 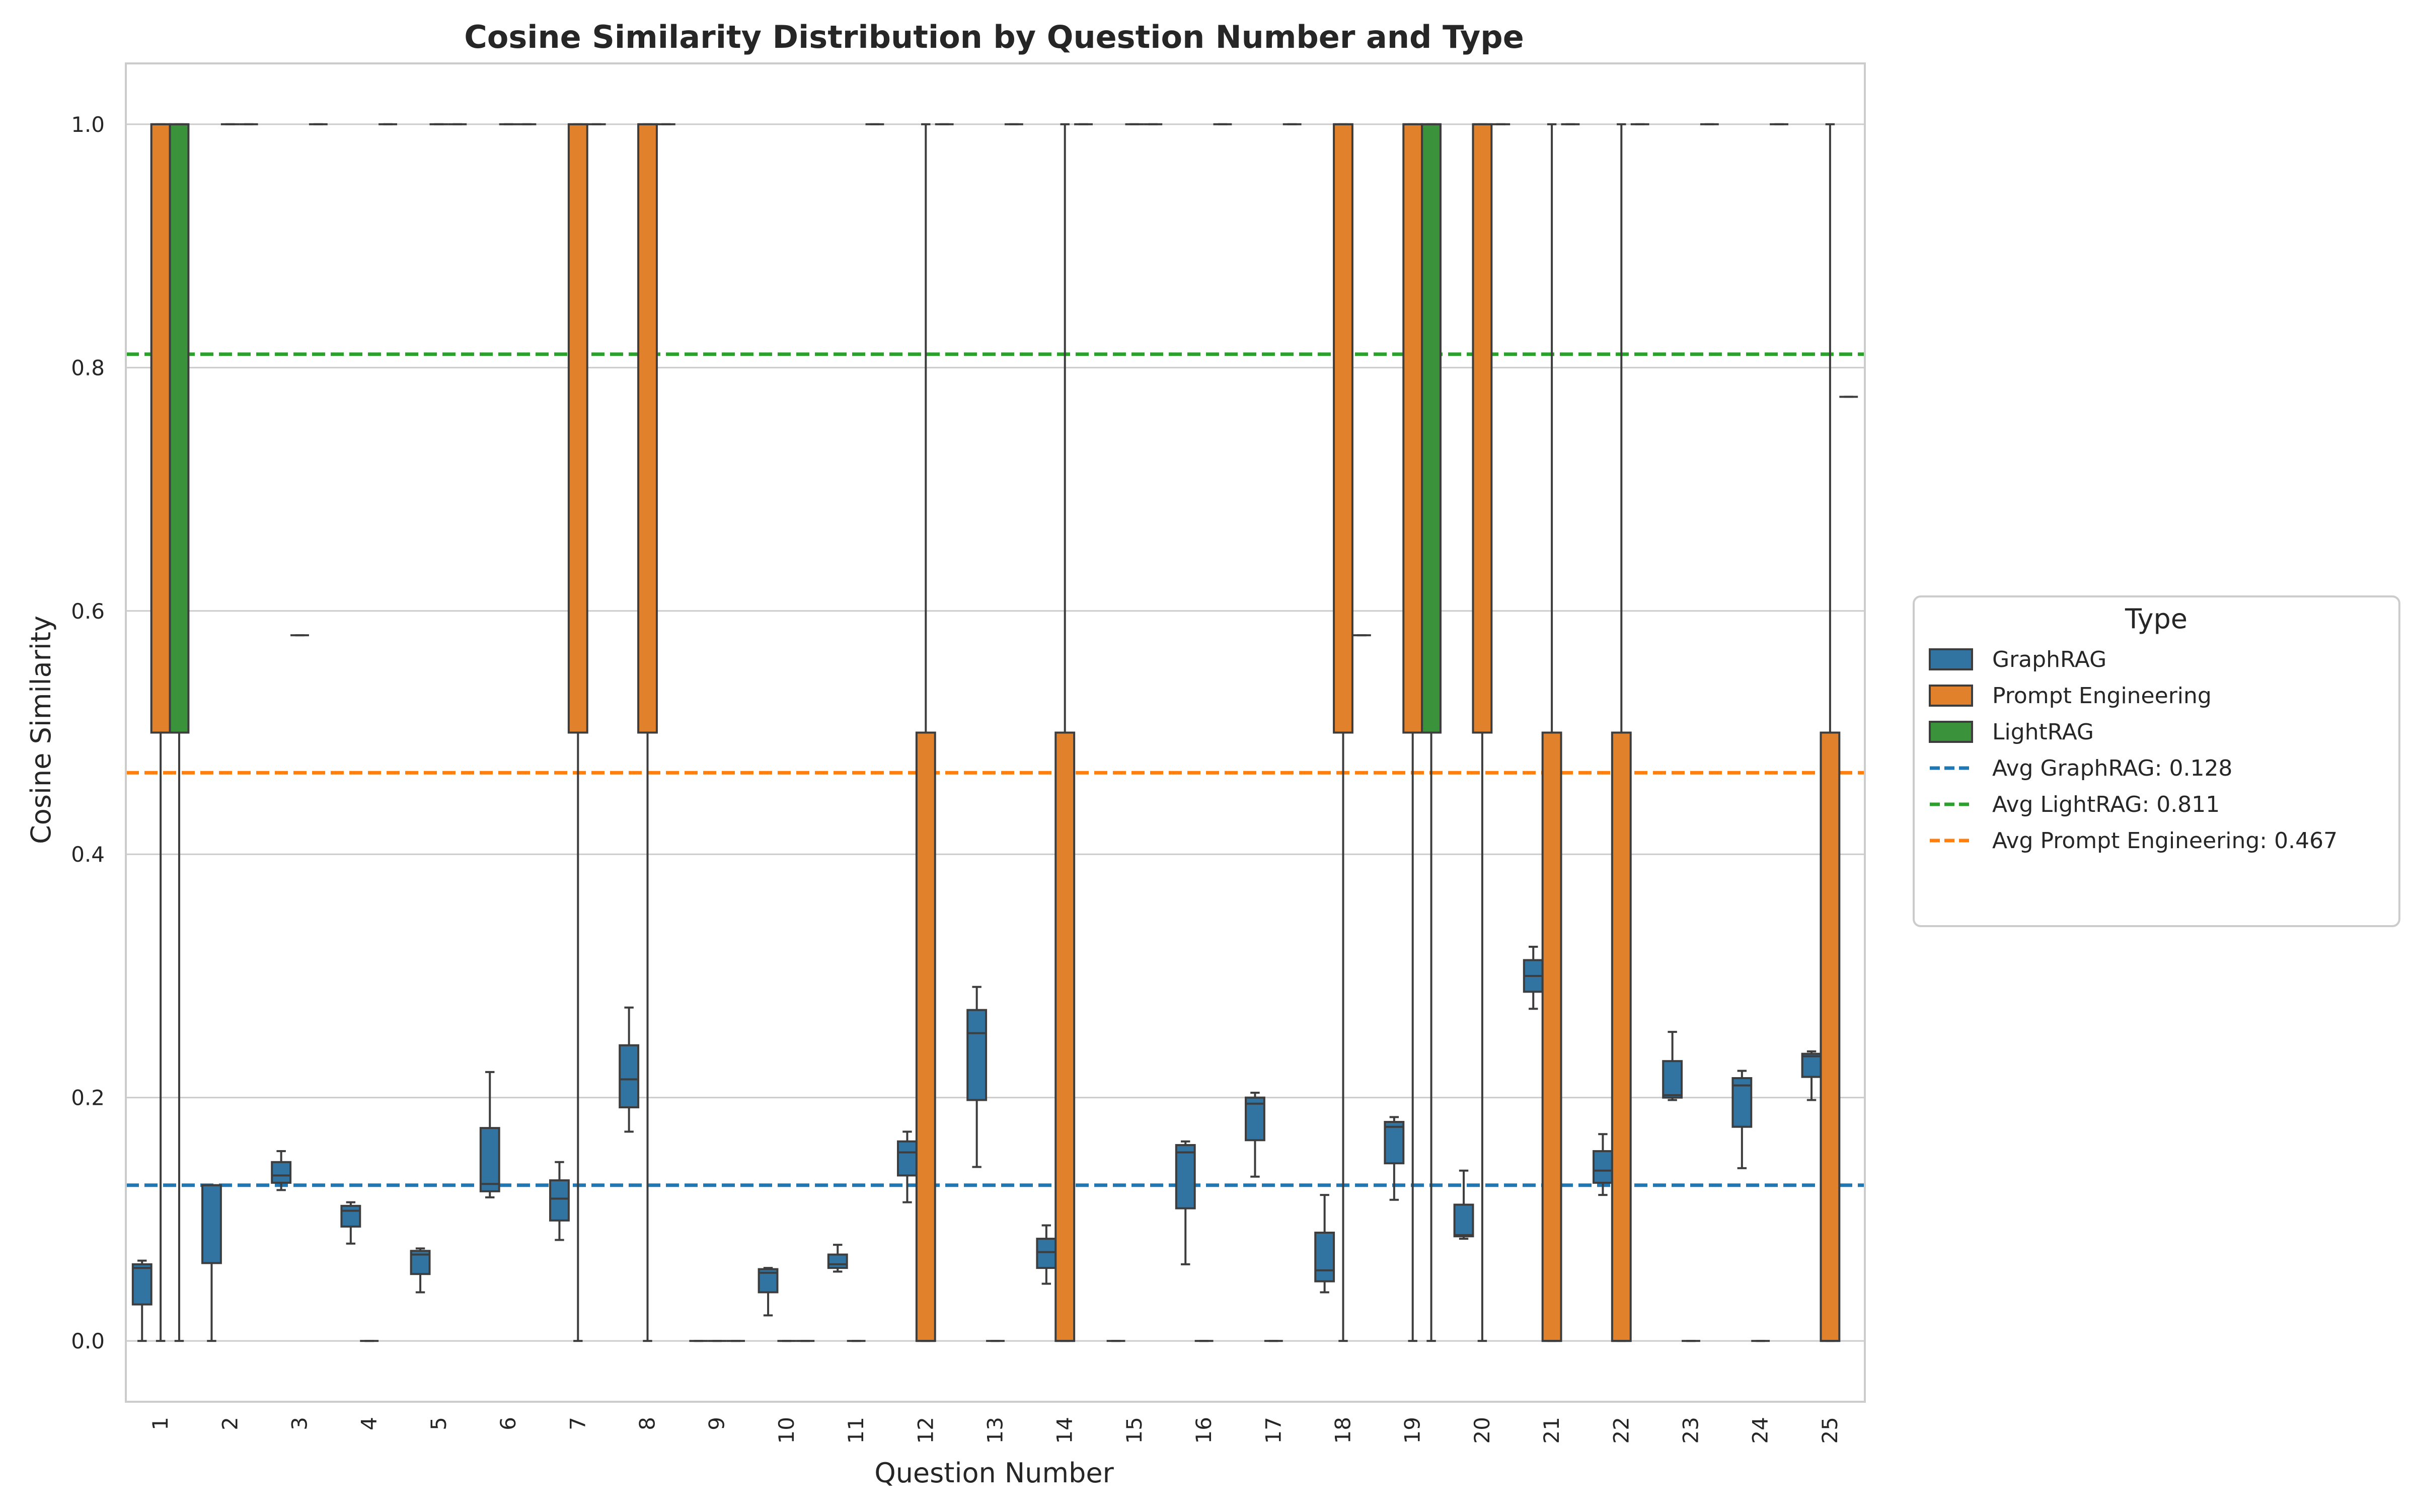 What do you see at coordinates (88, 1341) in the screenshot?
I see `y-tick-label: 0.0` at bounding box center [88, 1341].